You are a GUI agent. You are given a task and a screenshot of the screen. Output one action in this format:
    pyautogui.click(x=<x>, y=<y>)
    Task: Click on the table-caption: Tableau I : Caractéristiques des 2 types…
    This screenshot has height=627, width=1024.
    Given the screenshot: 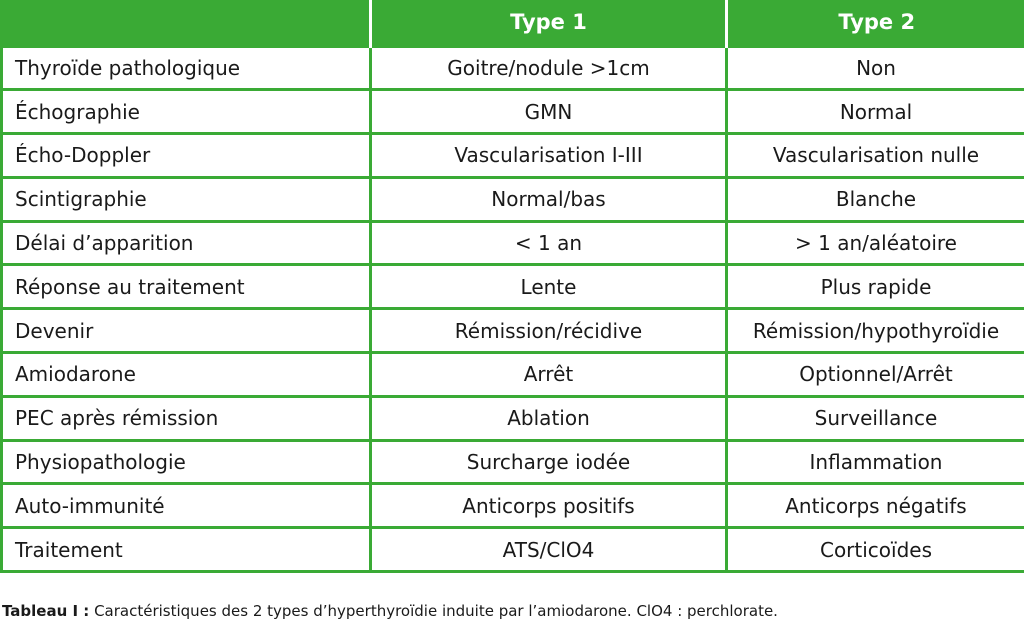 What is the action you would take?
    pyautogui.click(x=390, y=611)
    